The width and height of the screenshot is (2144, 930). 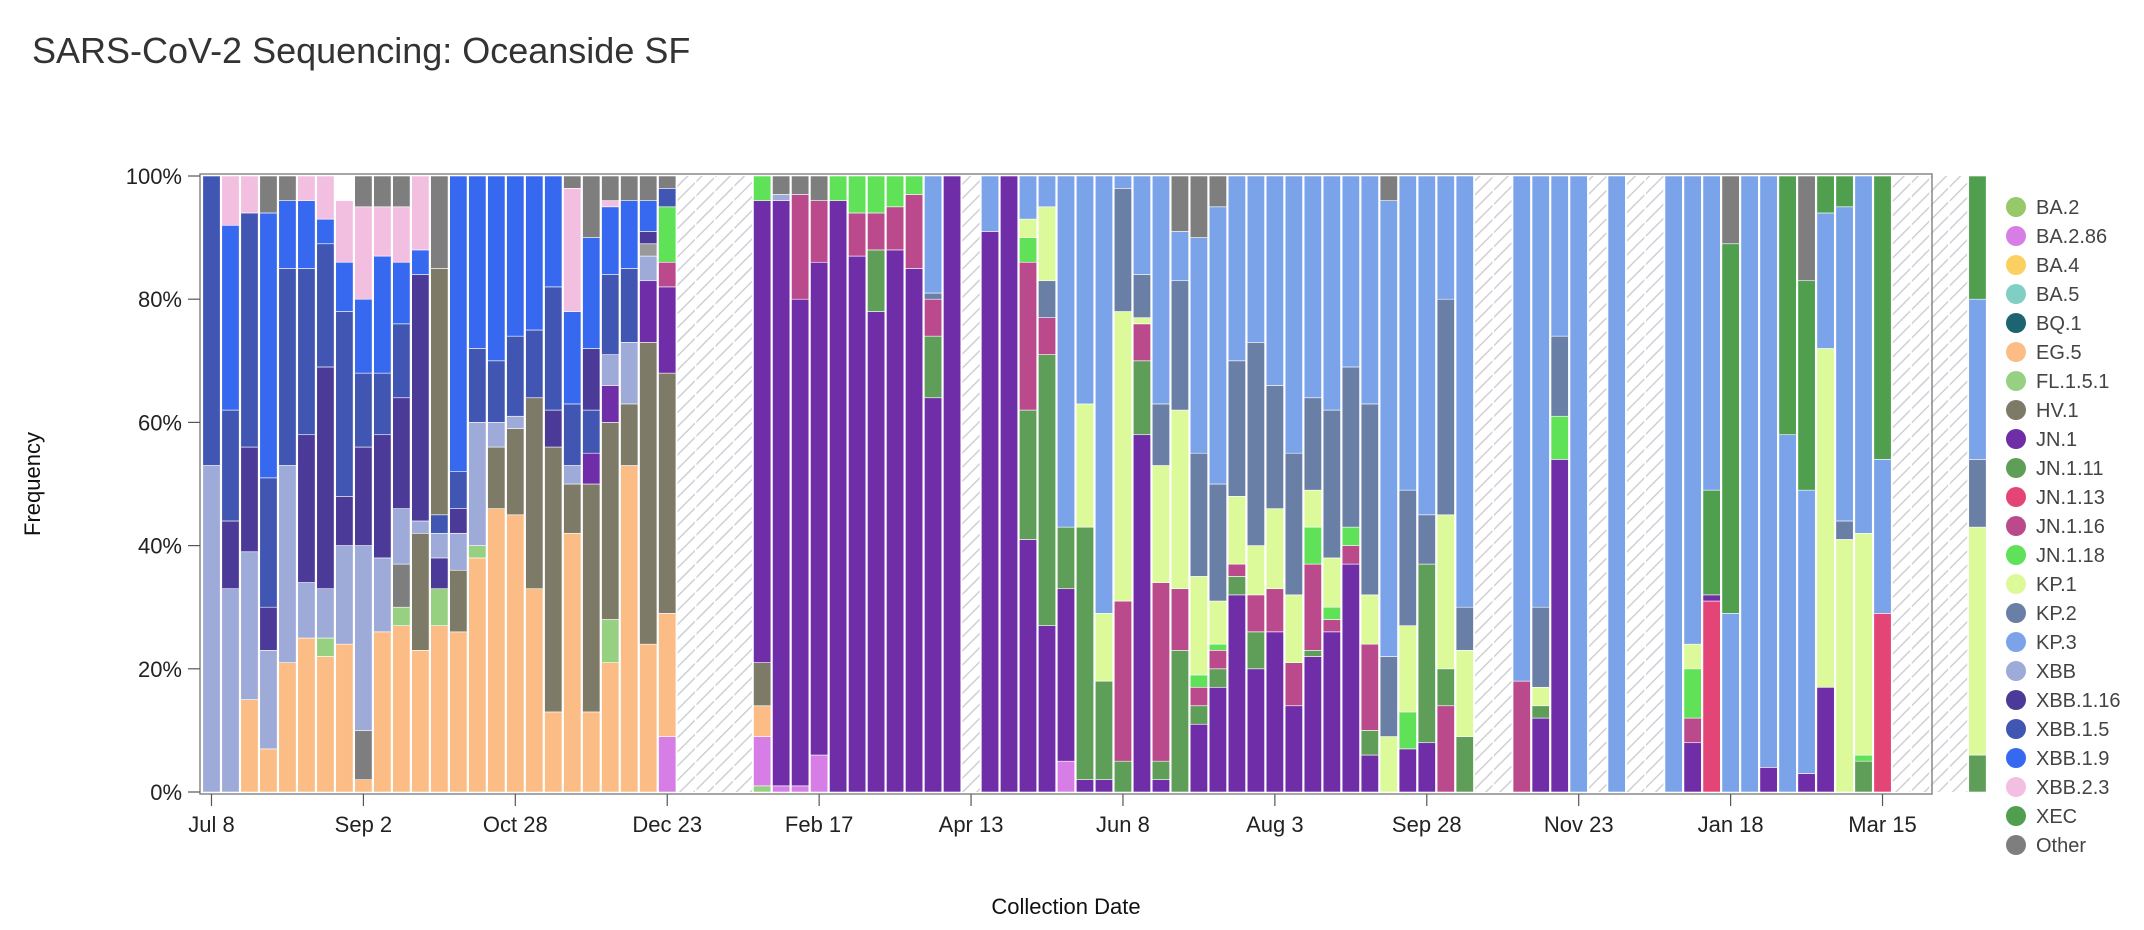 What do you see at coordinates (1730, 210) in the screenshot?
I see `bar-segment-80-other` at bounding box center [1730, 210].